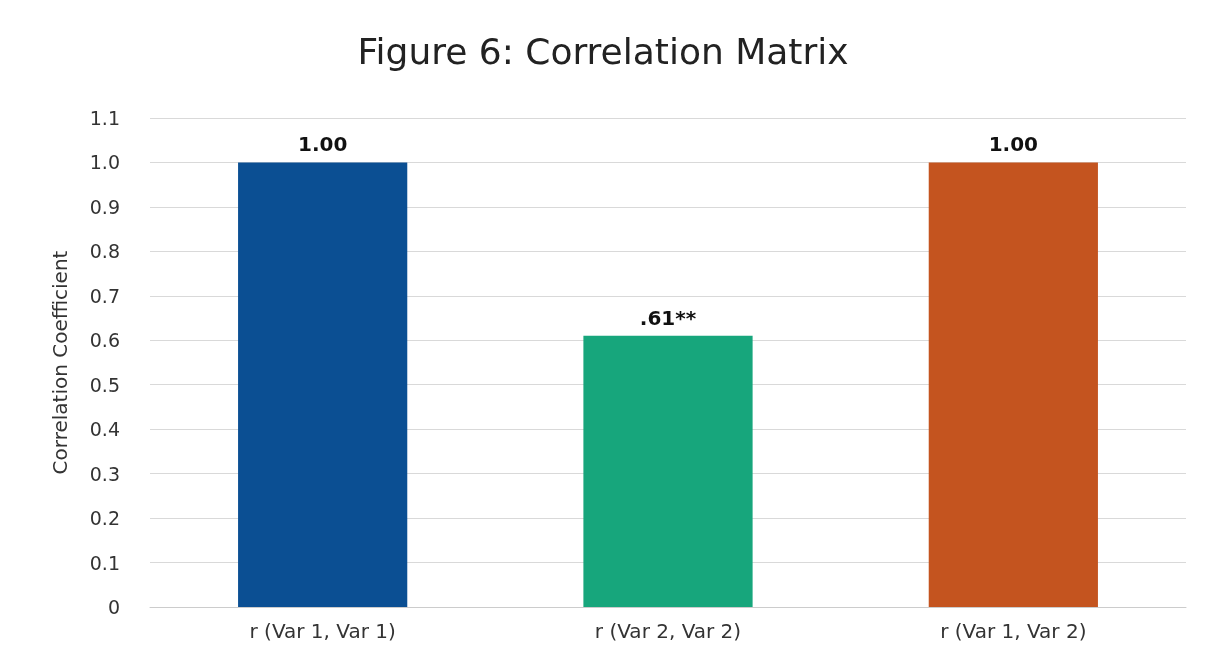 Image resolution: width=1206 pixels, height=662 pixels. I want to click on x-tick-label: r (Var 2, Var 2), so click(668, 631).